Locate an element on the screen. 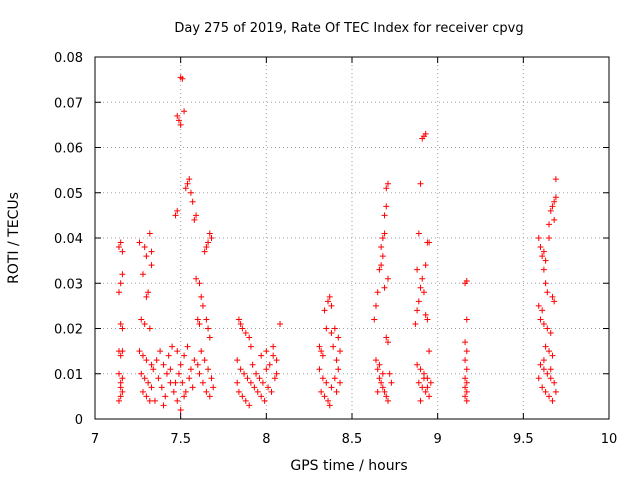 Image resolution: width=640 pixels, height=480 pixels. x-axis-label: GPS time / hours is located at coordinates (348, 466).